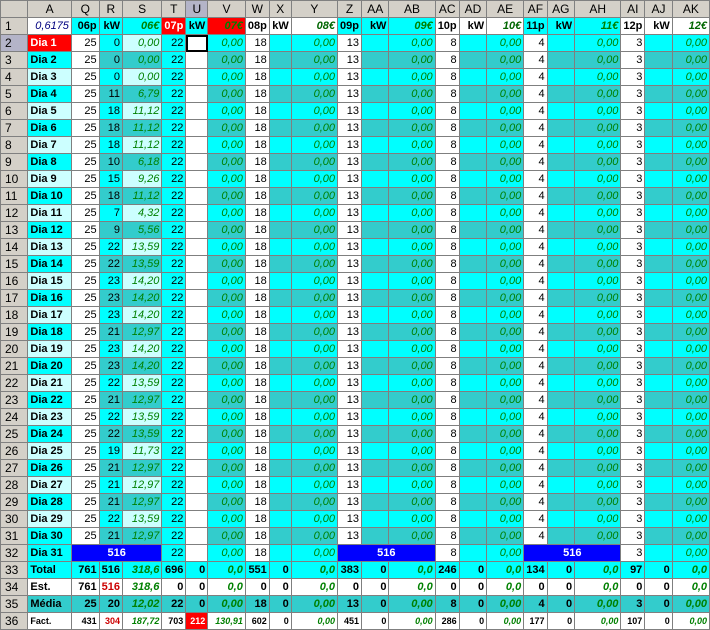 This screenshot has height=630, width=710. I want to click on row-header-15: 15, so click(14, 264).